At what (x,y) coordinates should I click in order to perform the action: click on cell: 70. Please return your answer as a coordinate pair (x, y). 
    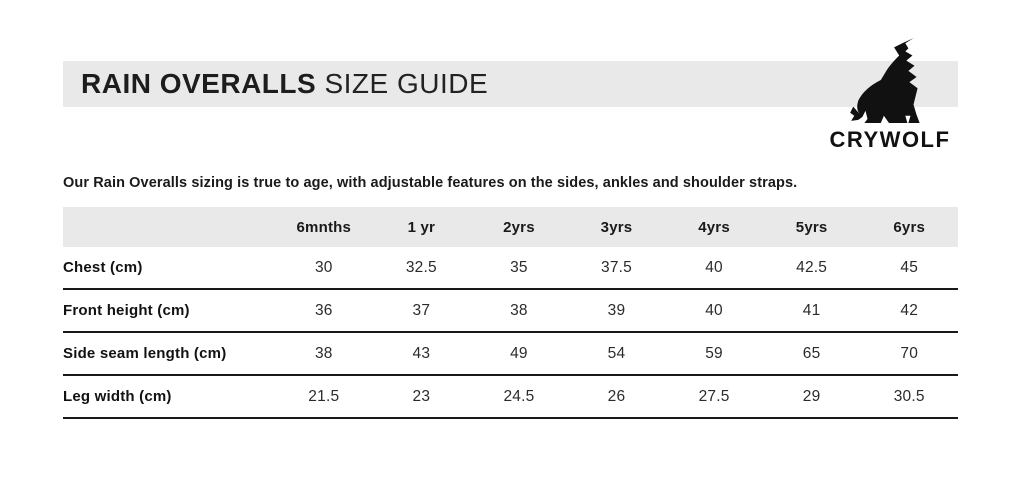
    Looking at the image, I should click on (909, 353).